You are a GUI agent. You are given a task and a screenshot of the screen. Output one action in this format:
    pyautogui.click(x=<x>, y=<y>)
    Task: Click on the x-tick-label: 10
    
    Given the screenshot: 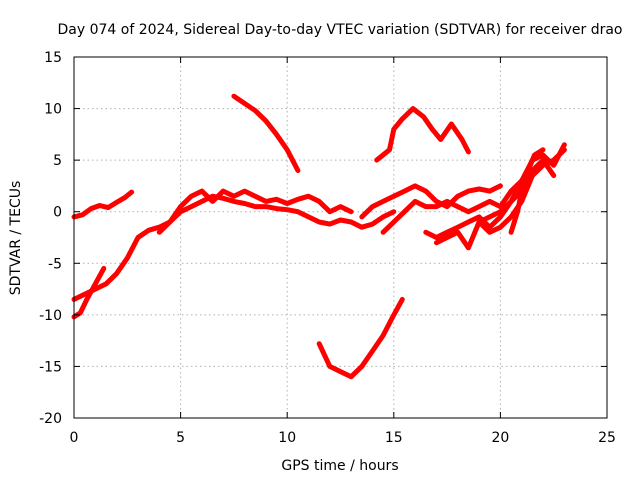 What is the action you would take?
    pyautogui.click(x=287, y=438)
    